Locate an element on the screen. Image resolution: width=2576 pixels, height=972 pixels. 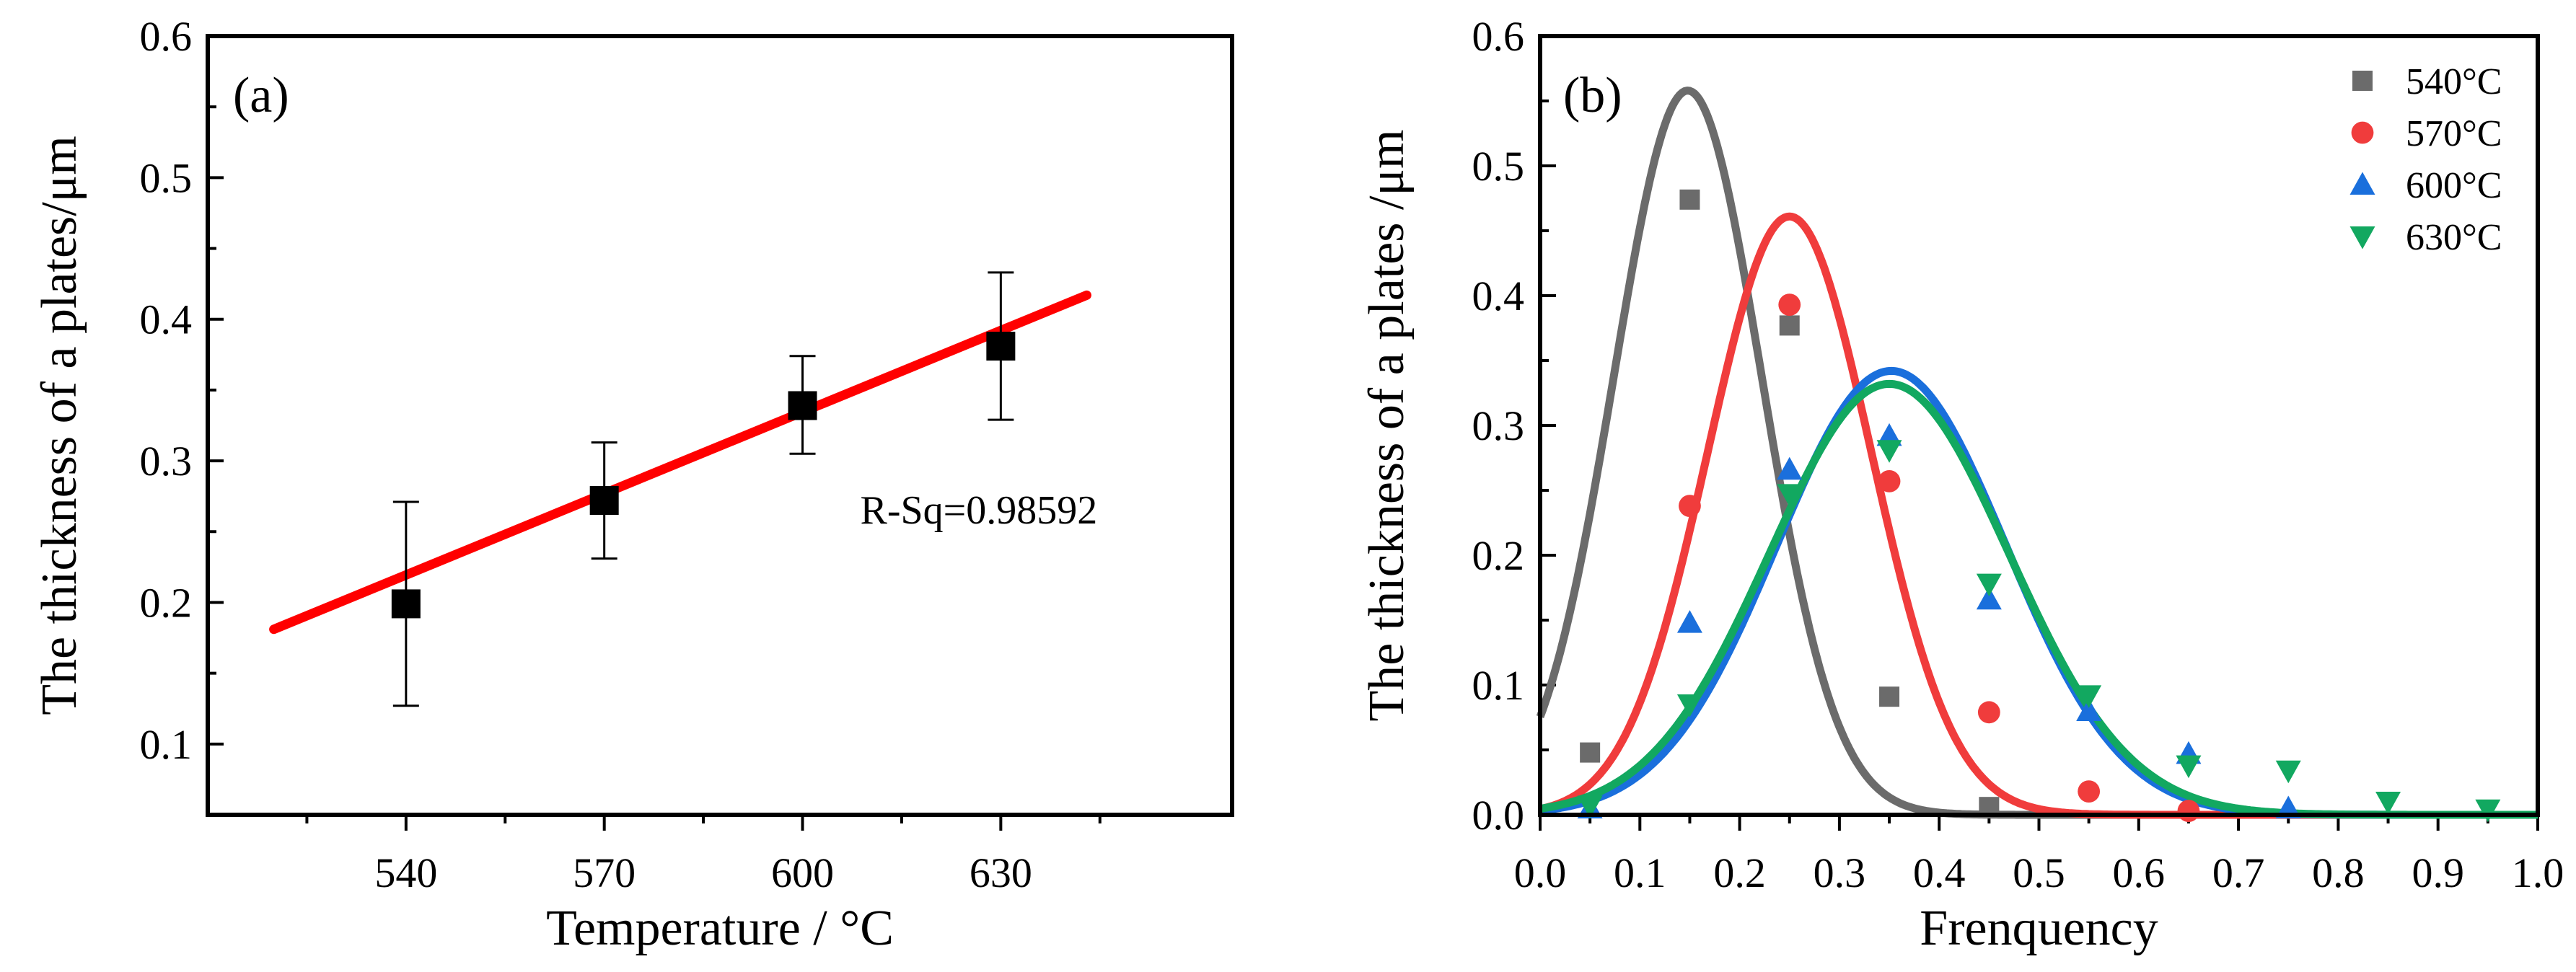
panel-b-legend-label: 600°C is located at coordinates (2454, 186).